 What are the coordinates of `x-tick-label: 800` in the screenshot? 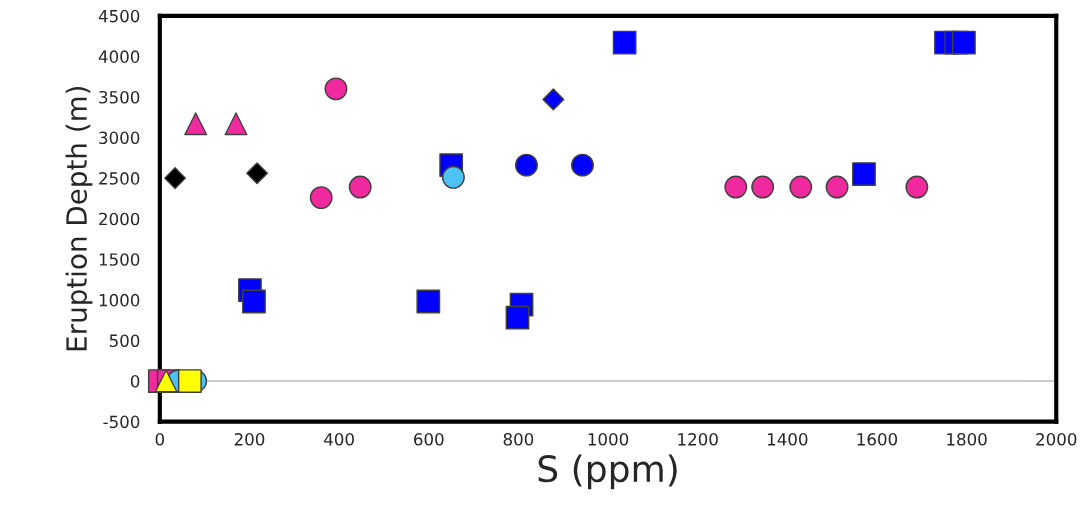 It's located at (518, 439).